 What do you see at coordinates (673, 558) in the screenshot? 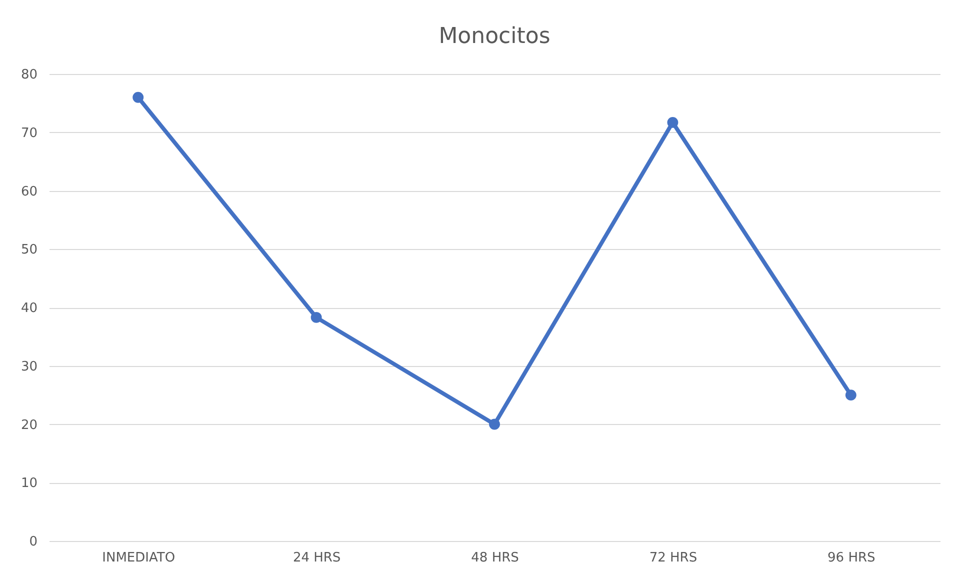
I see `x-tick-label: 72 HRS` at bounding box center [673, 558].